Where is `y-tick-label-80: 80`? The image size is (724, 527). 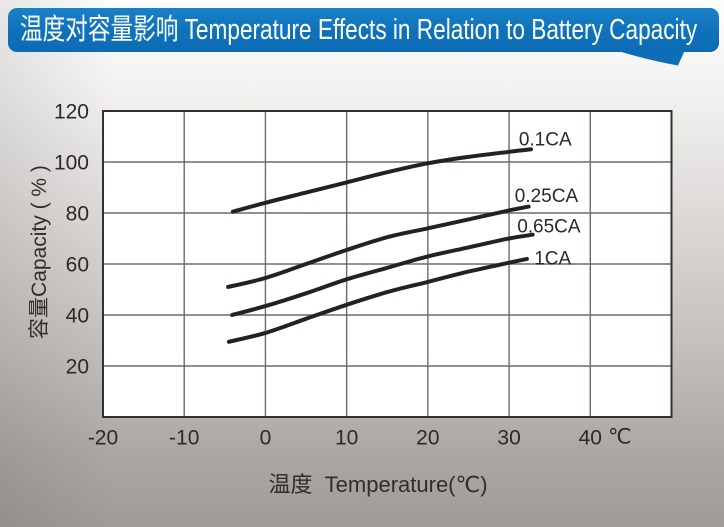 y-tick-label-80: 80 is located at coordinates (77, 213).